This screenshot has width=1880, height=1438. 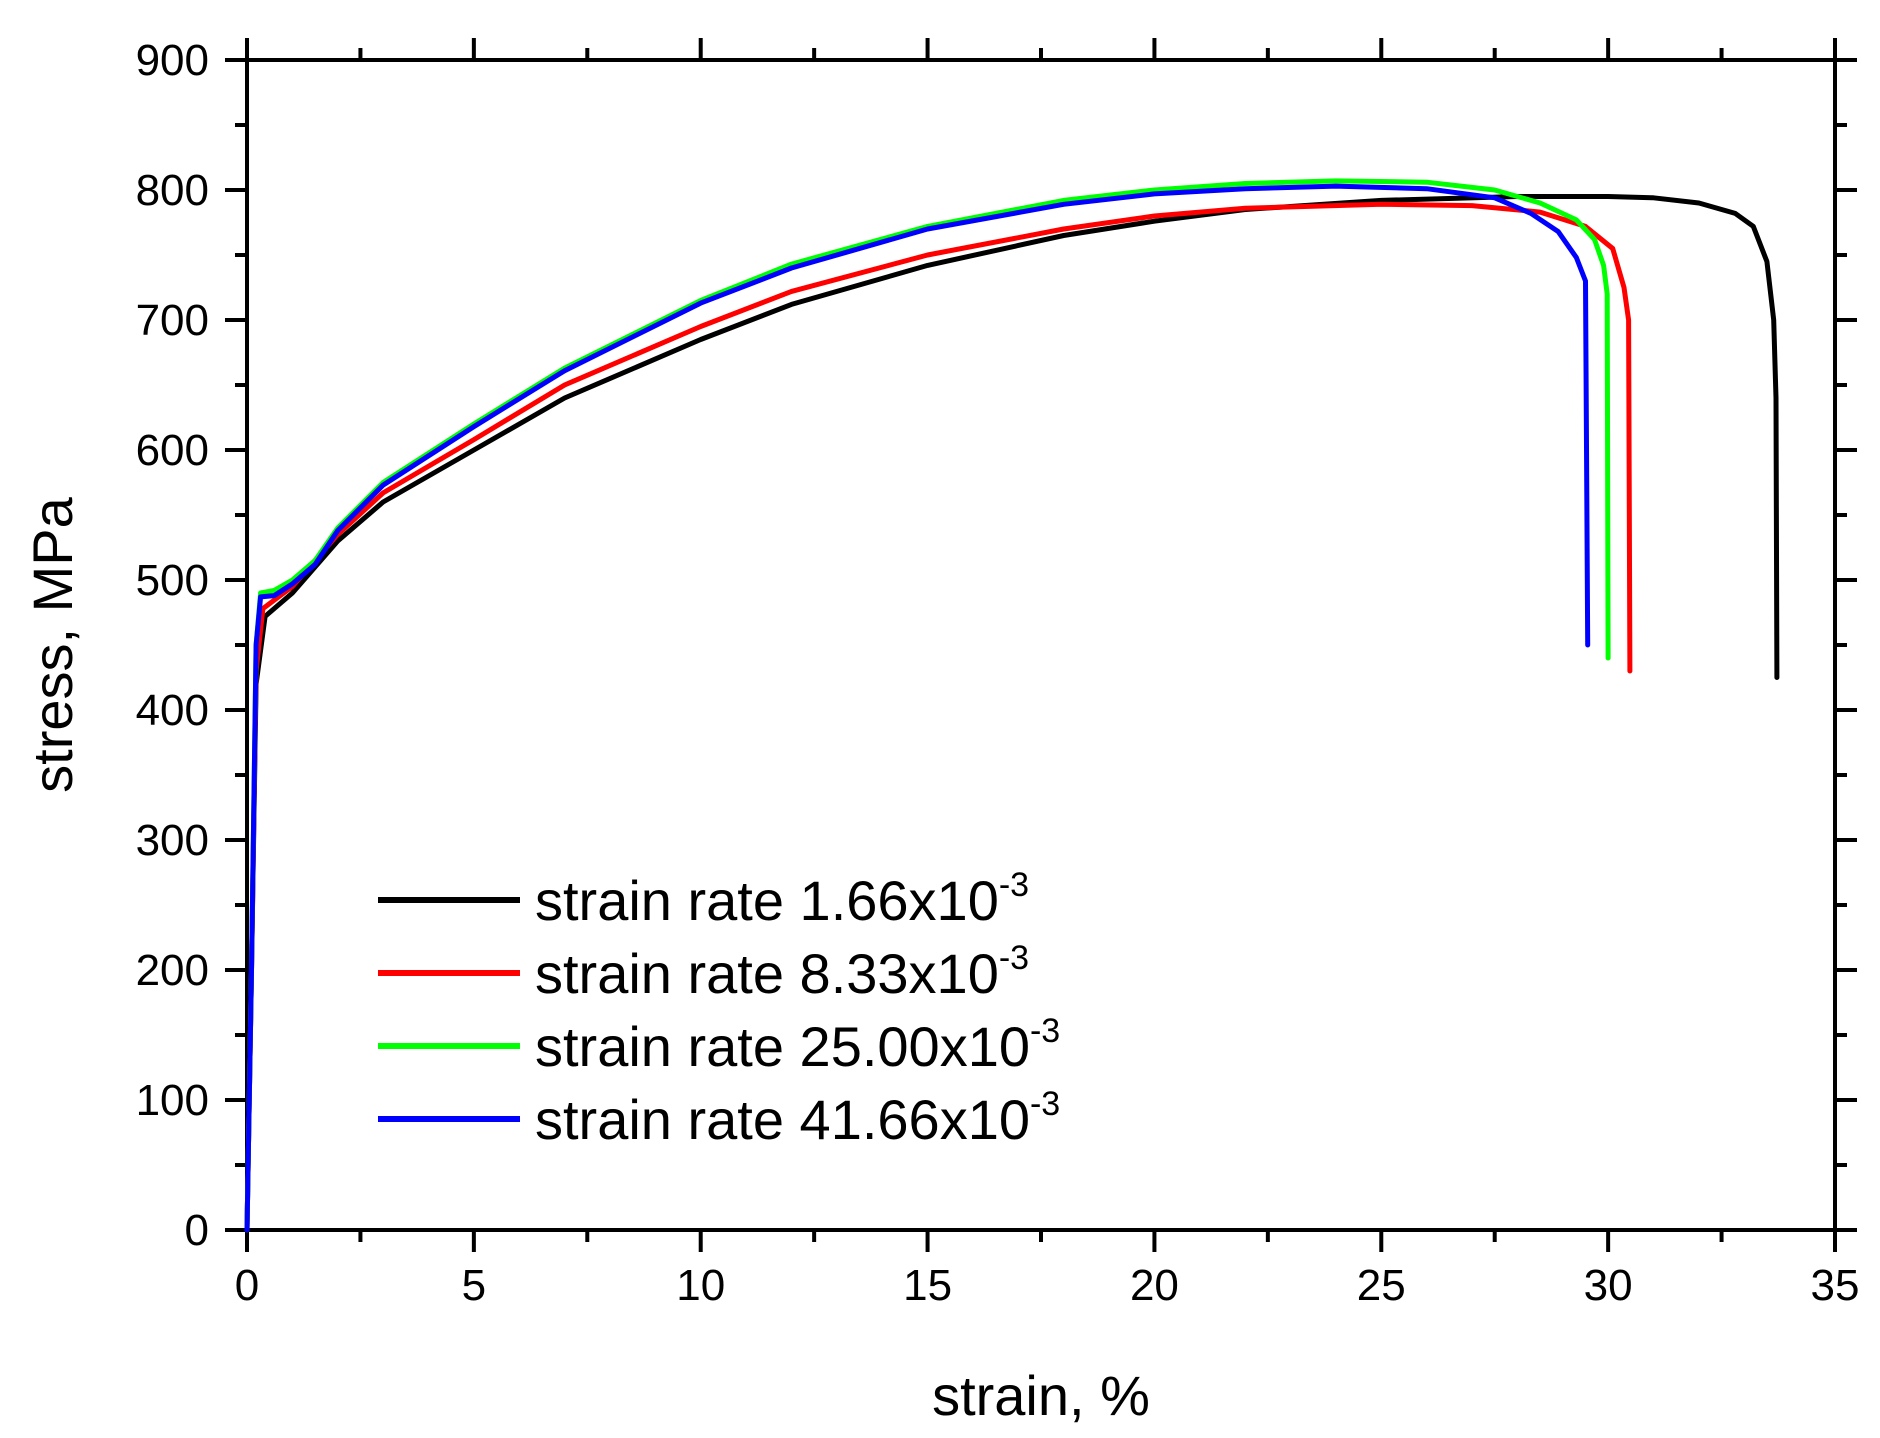 I want to click on y-tick-label: 900, so click(x=172, y=60).